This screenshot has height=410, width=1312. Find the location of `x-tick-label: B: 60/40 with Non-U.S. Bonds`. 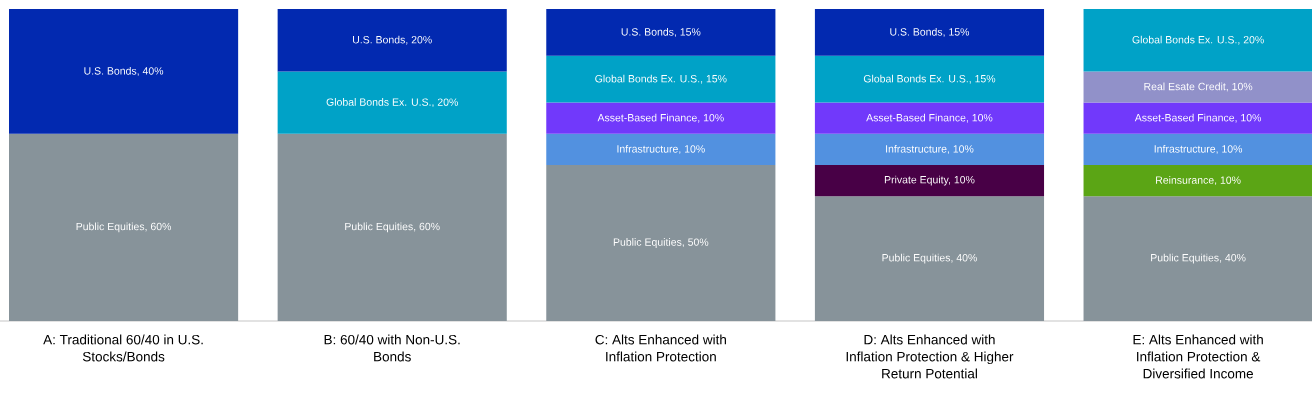

x-tick-label: B: 60/40 with Non-U.S. Bonds is located at coordinates (392, 348).